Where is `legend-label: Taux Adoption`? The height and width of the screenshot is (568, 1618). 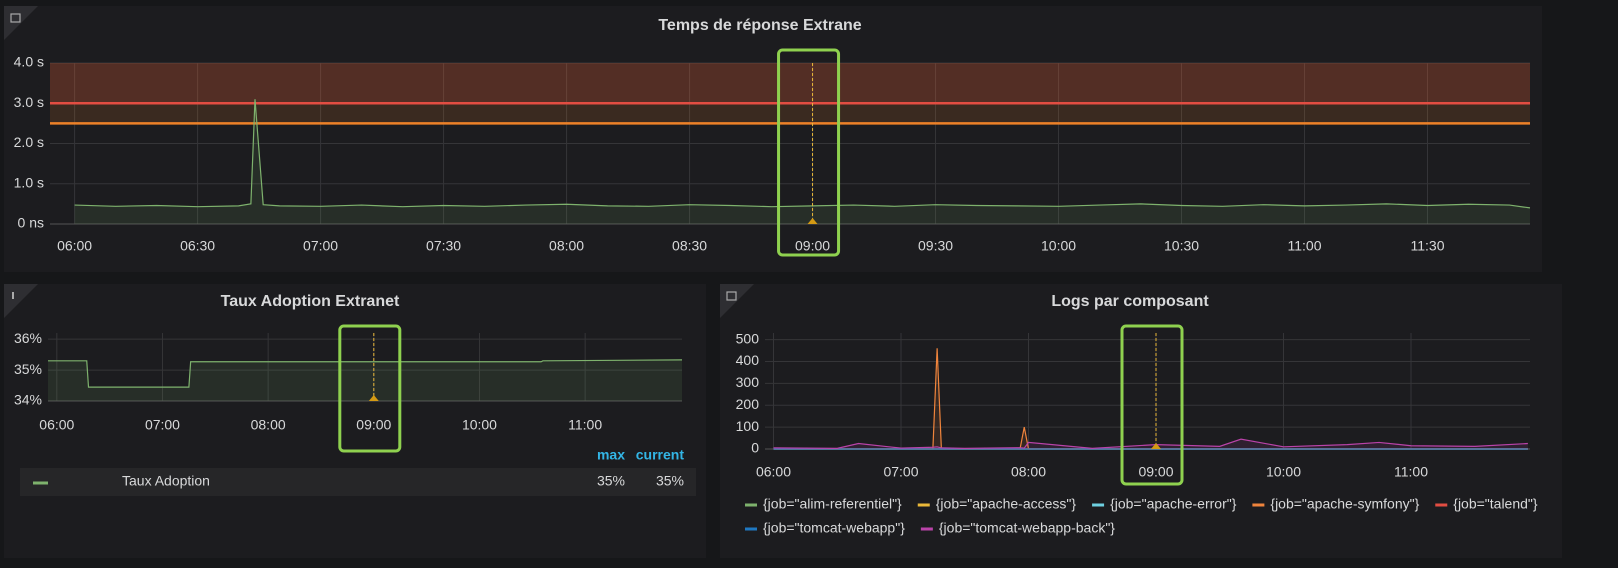
legend-label: Taux Adoption is located at coordinates (166, 481).